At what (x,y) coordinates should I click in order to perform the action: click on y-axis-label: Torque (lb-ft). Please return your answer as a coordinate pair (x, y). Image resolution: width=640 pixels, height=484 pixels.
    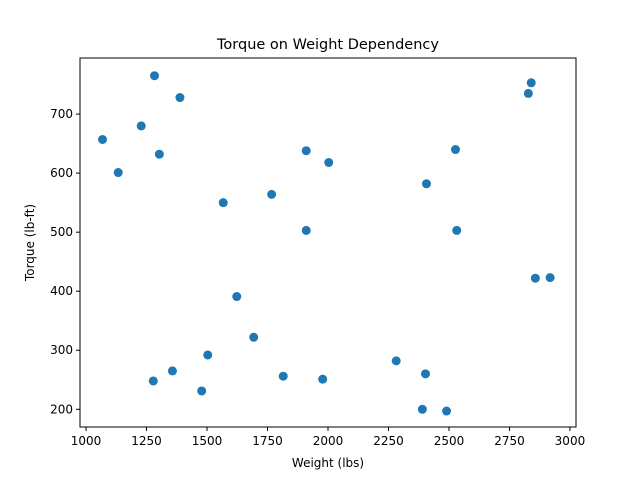
    Looking at the image, I should click on (30, 243).